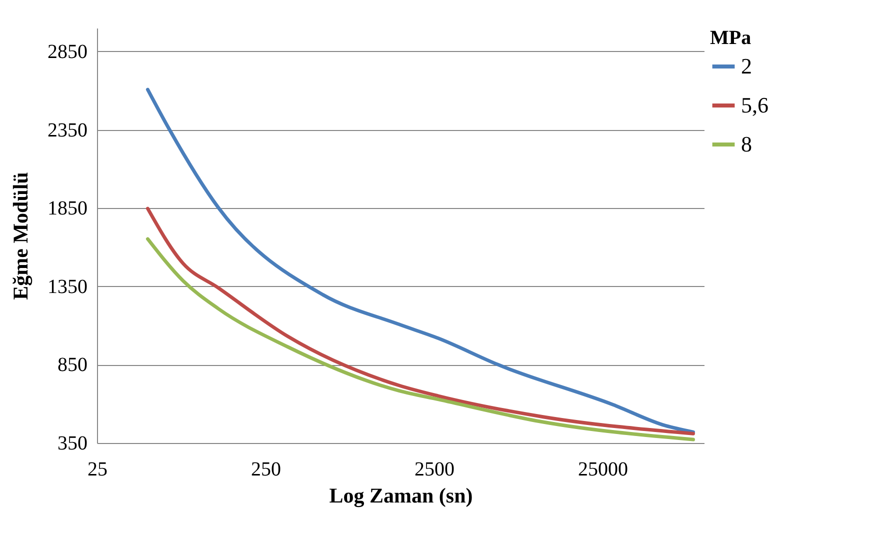  Describe the element at coordinates (98, 469) in the screenshot. I see `x-tick-label: 25` at that location.